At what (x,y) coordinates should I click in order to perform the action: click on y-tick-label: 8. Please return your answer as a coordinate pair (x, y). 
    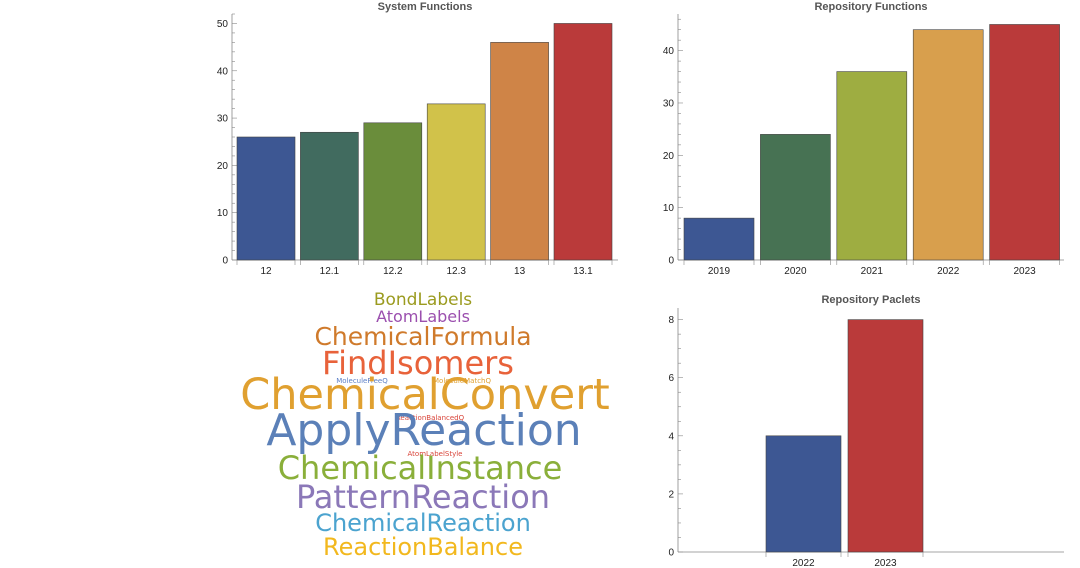
    Looking at the image, I should click on (671, 320).